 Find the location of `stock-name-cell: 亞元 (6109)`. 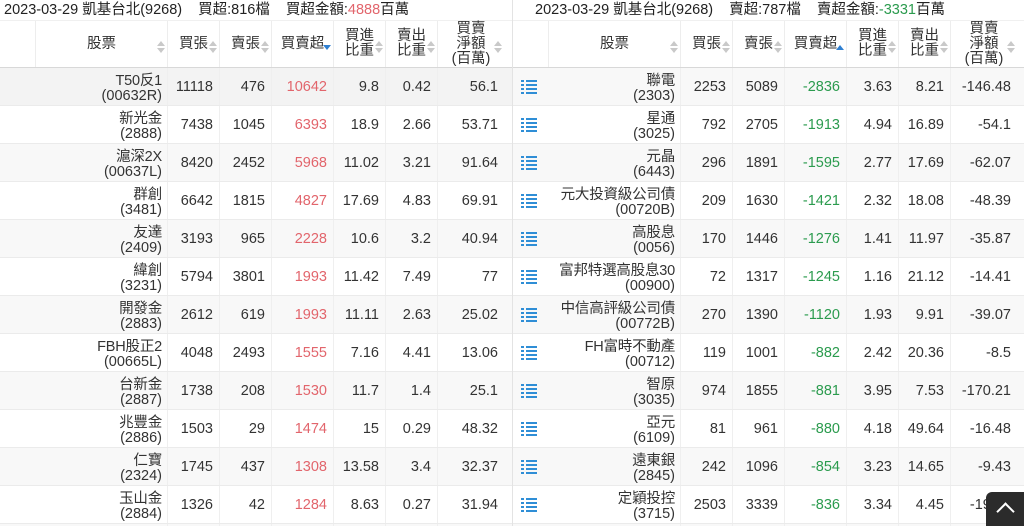

stock-name-cell: 亞元 (6109) is located at coordinates (615, 428).